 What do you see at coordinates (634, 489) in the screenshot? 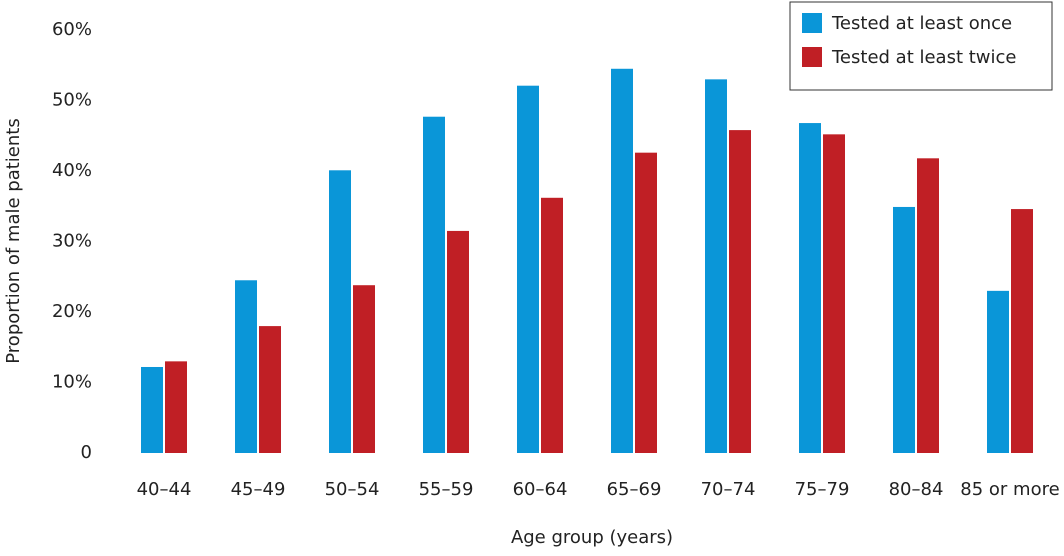
I see `x-tick-label: 65–69` at bounding box center [634, 489].